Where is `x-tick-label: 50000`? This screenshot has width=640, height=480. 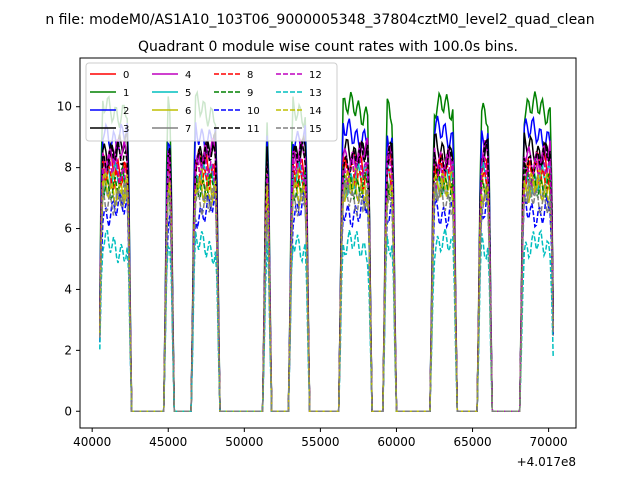 x-tick-label: 50000 is located at coordinates (244, 442).